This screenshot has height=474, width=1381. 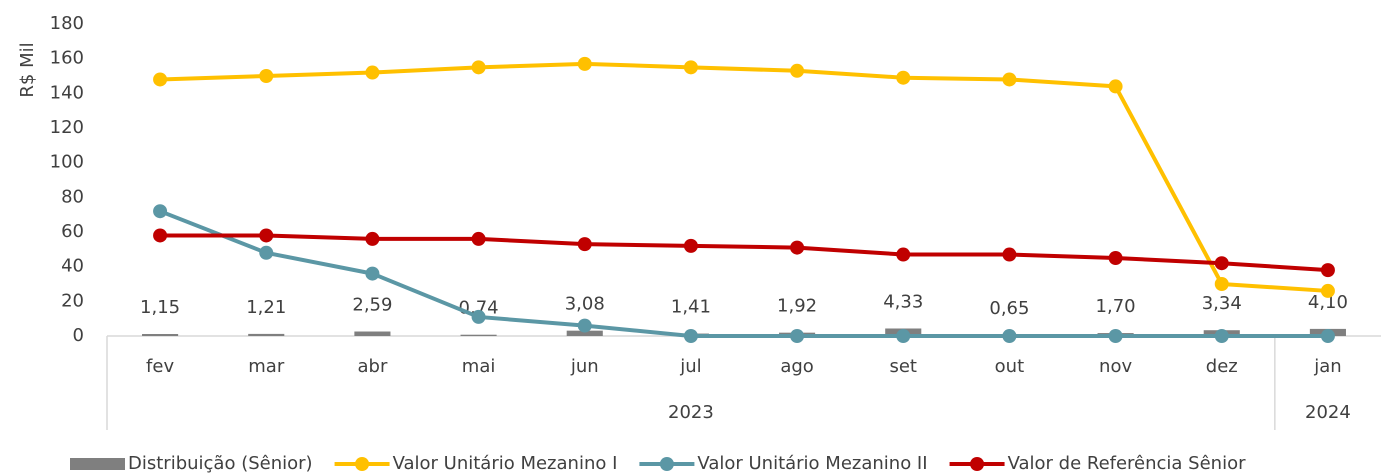 What do you see at coordinates (796, 366) in the screenshot?
I see `x-tick-label: ago` at bounding box center [796, 366].